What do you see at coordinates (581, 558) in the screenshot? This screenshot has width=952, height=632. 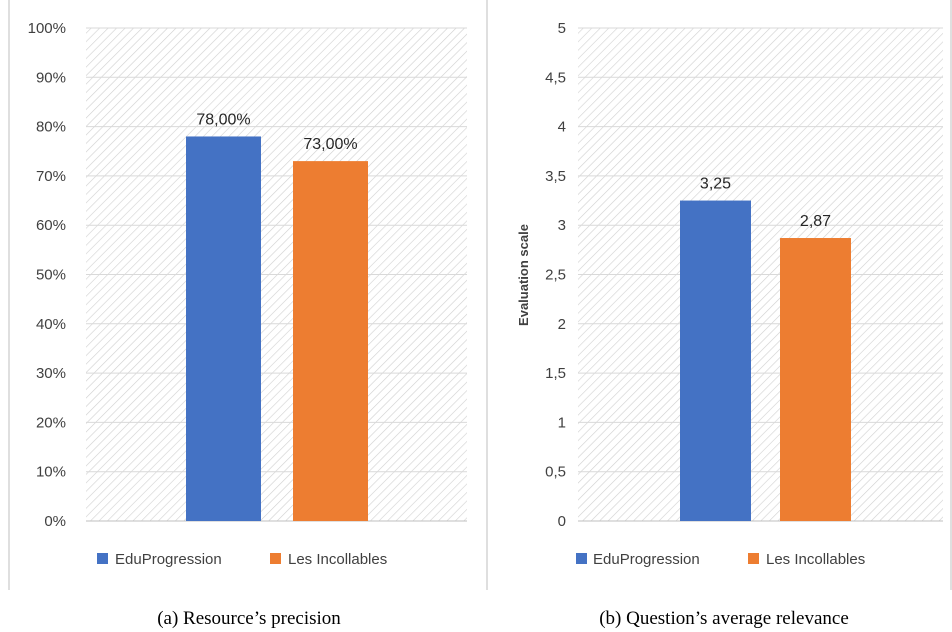 I see `legend-swatch-eduprogression-b` at bounding box center [581, 558].